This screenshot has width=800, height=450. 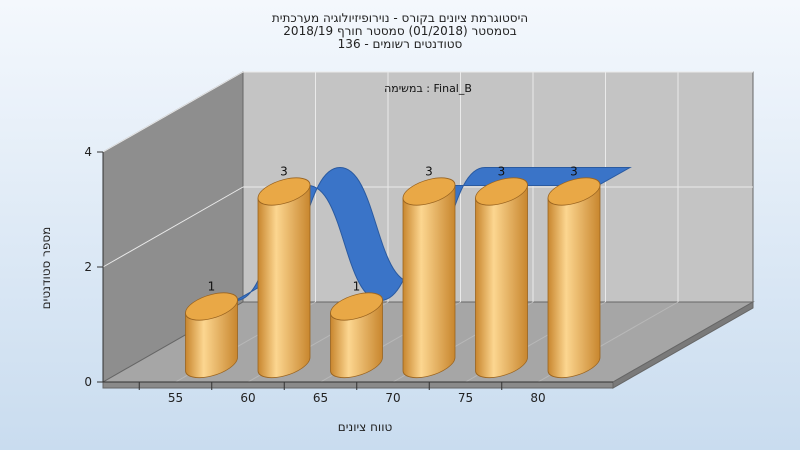 What do you see at coordinates (175, 398) in the screenshot?
I see `x-tick-label: 55` at bounding box center [175, 398].